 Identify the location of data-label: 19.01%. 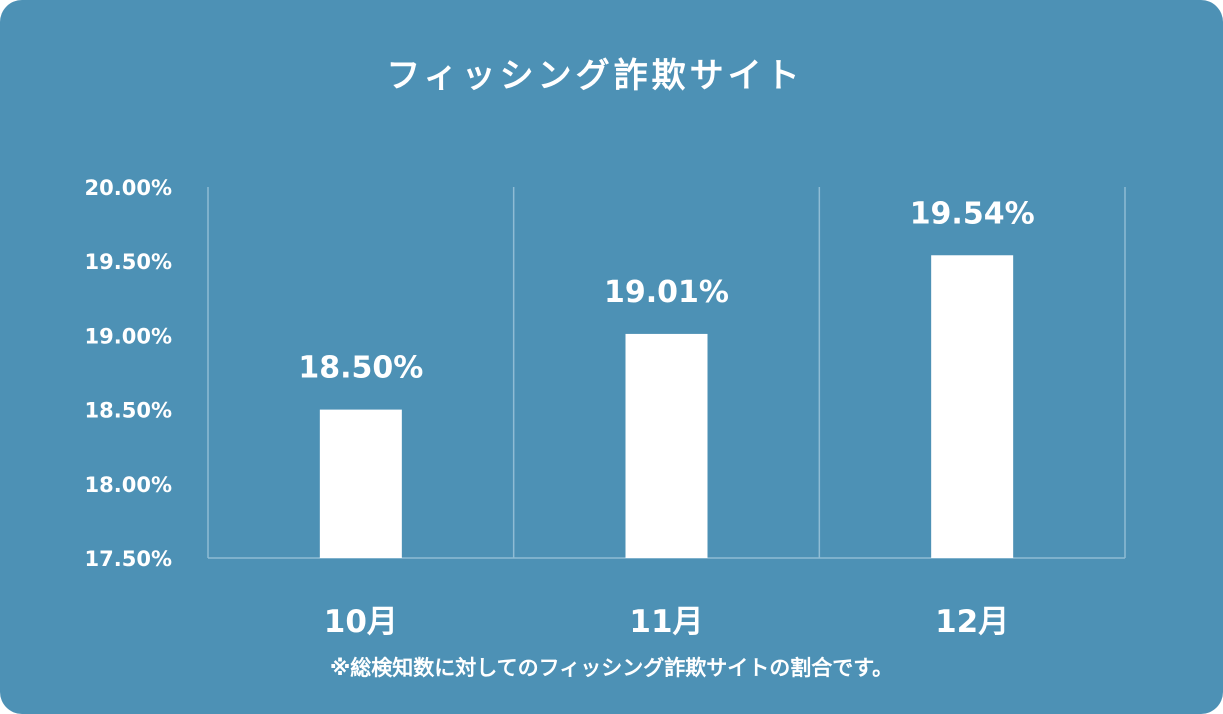
(666, 292).